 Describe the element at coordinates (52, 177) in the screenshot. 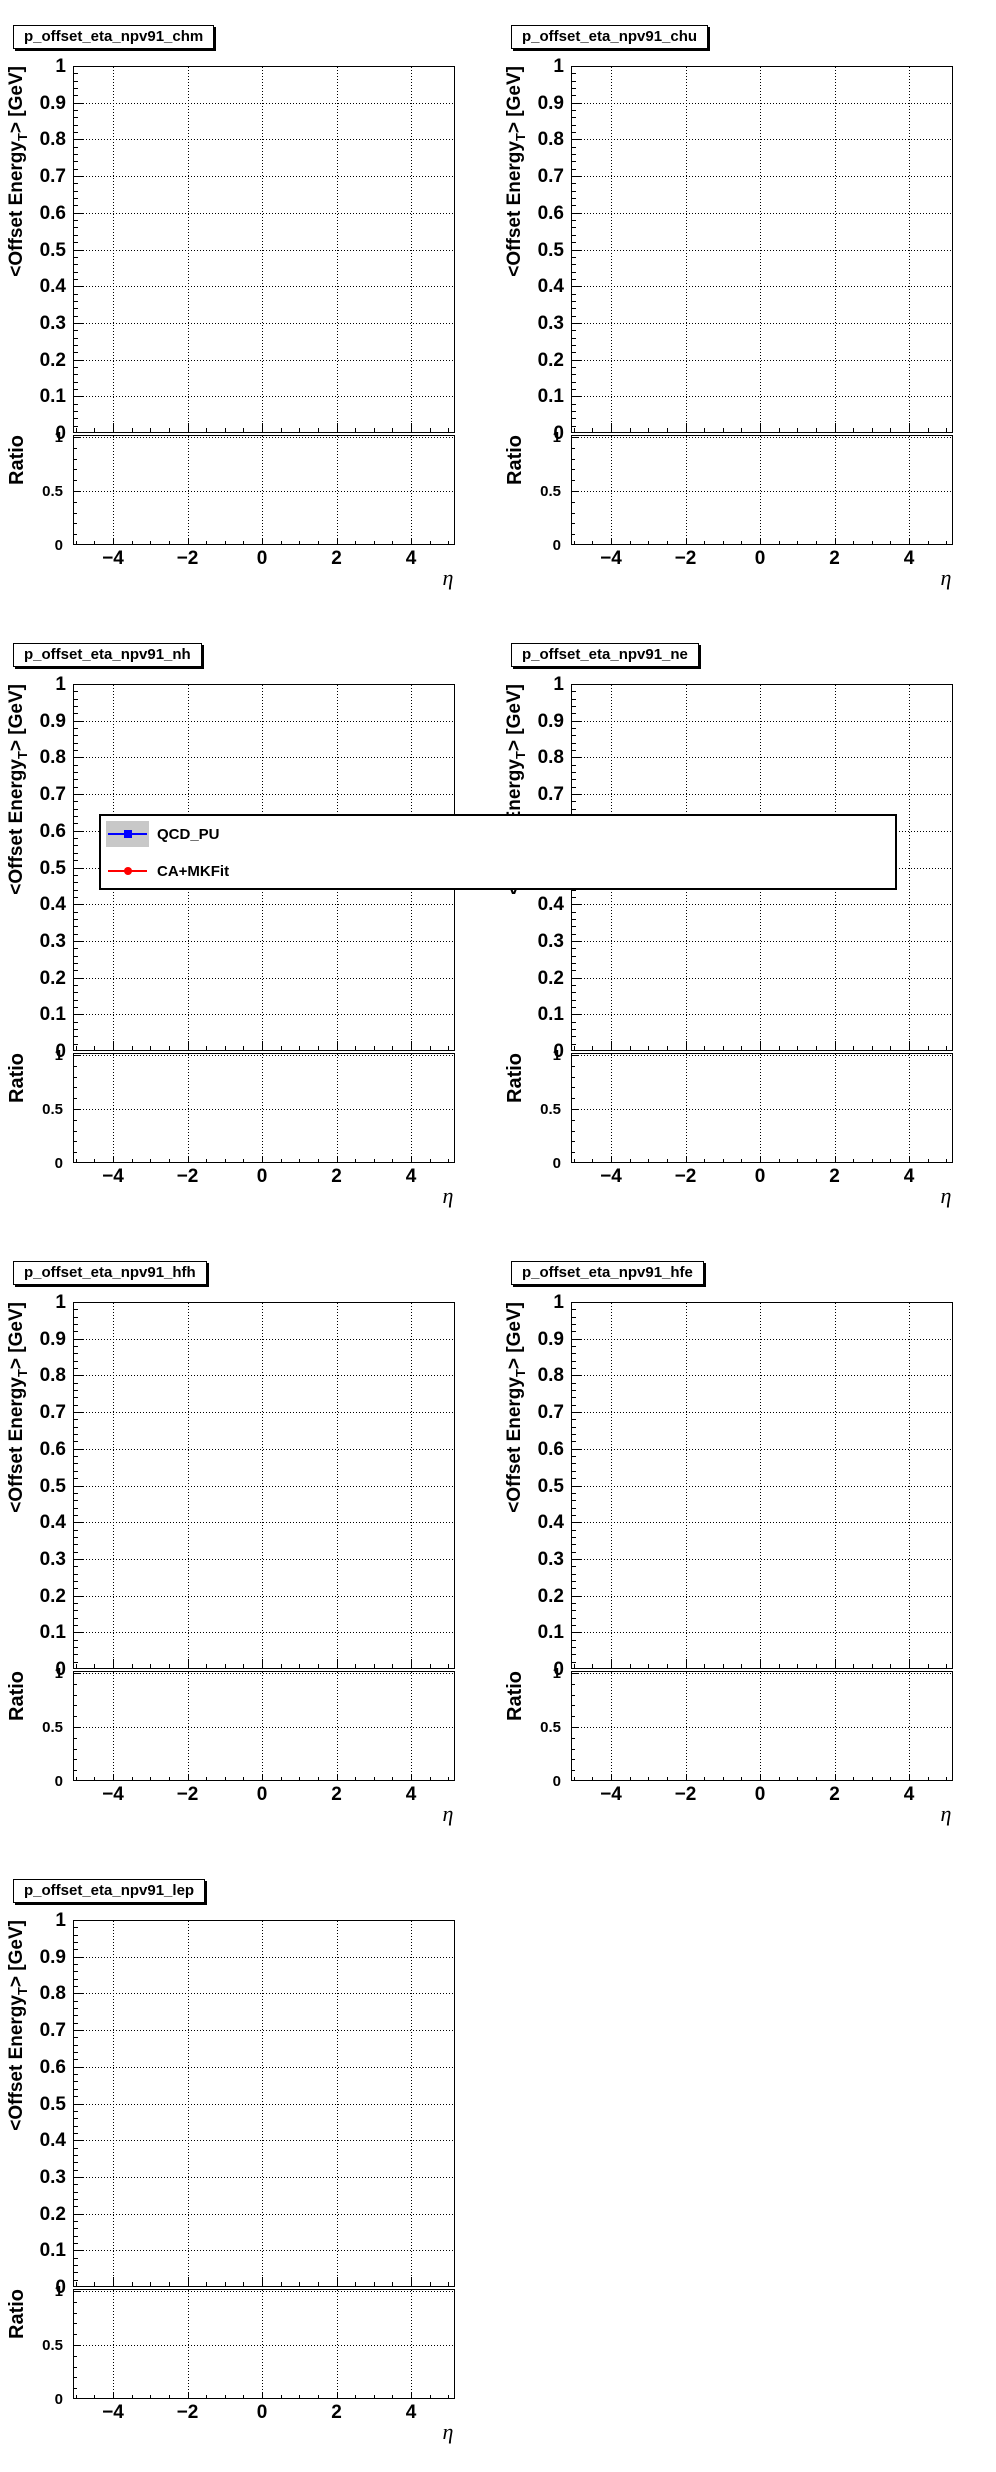

I see `y-axis-tick-label: 0.7` at that location.